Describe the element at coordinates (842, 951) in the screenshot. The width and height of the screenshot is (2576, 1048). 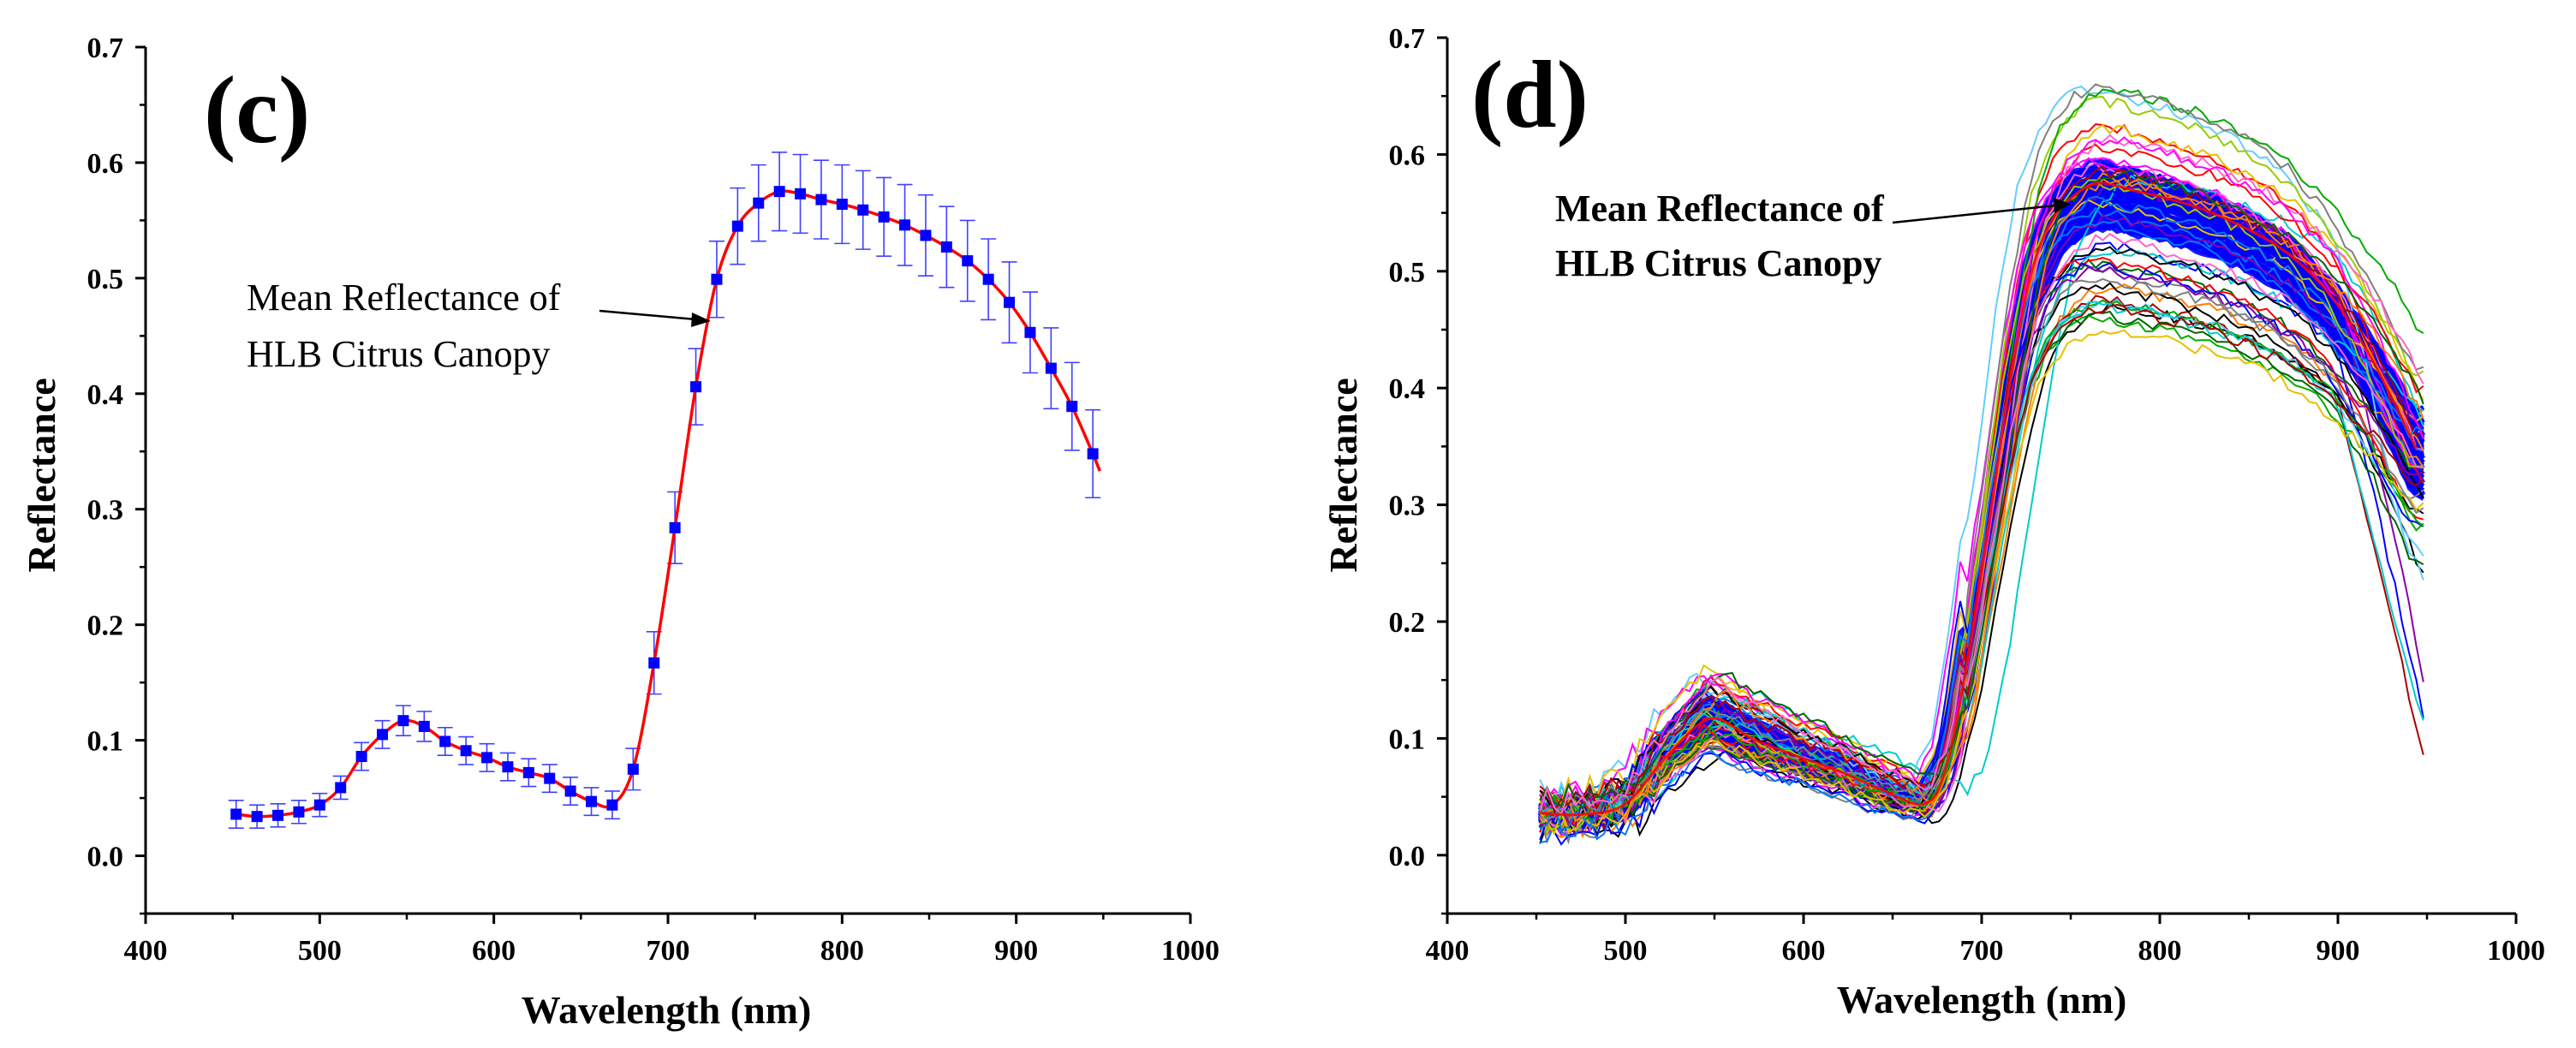
I see `panel-c-x-tick-label: 800` at that location.